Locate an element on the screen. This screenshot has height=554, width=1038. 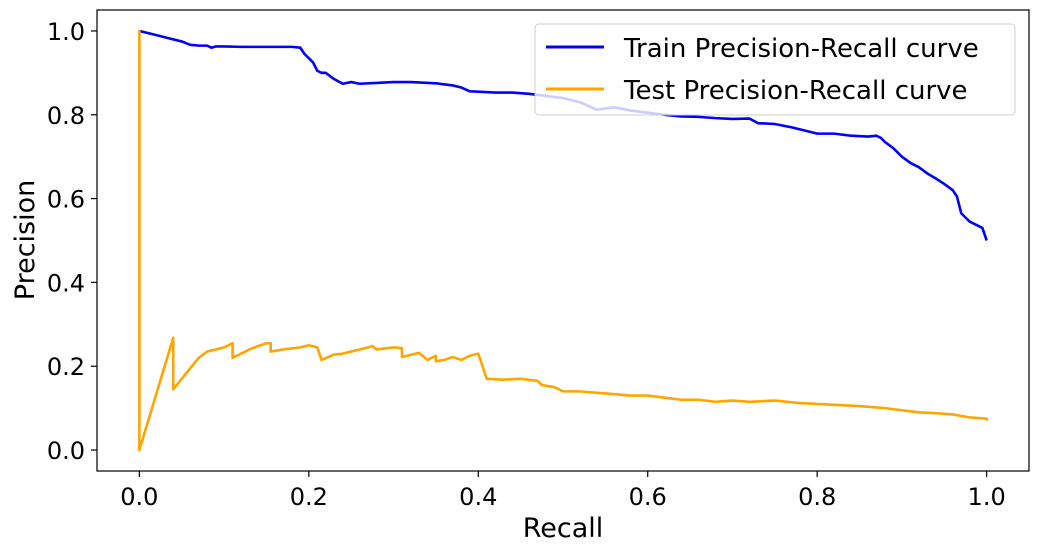
y-tick-label: 0.4 is located at coordinates (66, 283).